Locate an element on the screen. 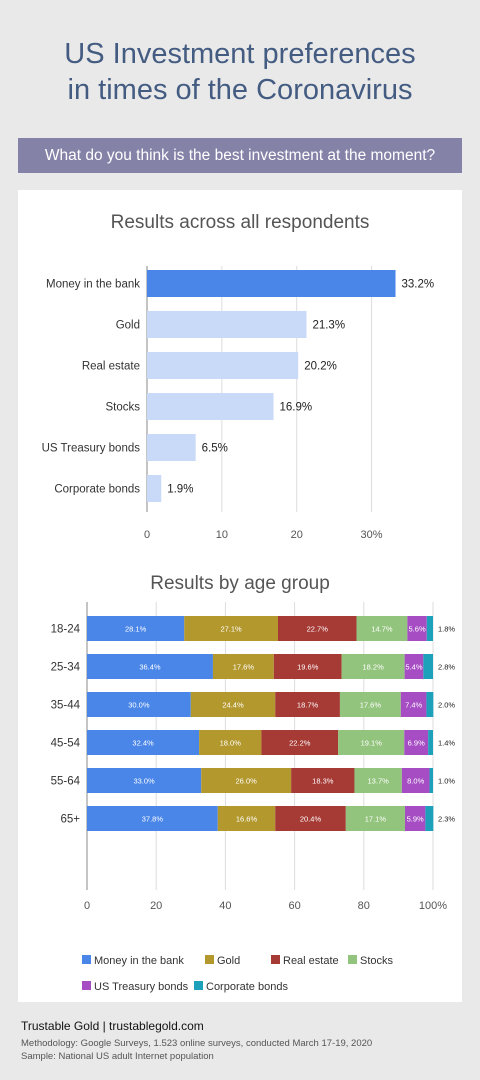  chart2-data-label: 2.3% is located at coordinates (446, 819).